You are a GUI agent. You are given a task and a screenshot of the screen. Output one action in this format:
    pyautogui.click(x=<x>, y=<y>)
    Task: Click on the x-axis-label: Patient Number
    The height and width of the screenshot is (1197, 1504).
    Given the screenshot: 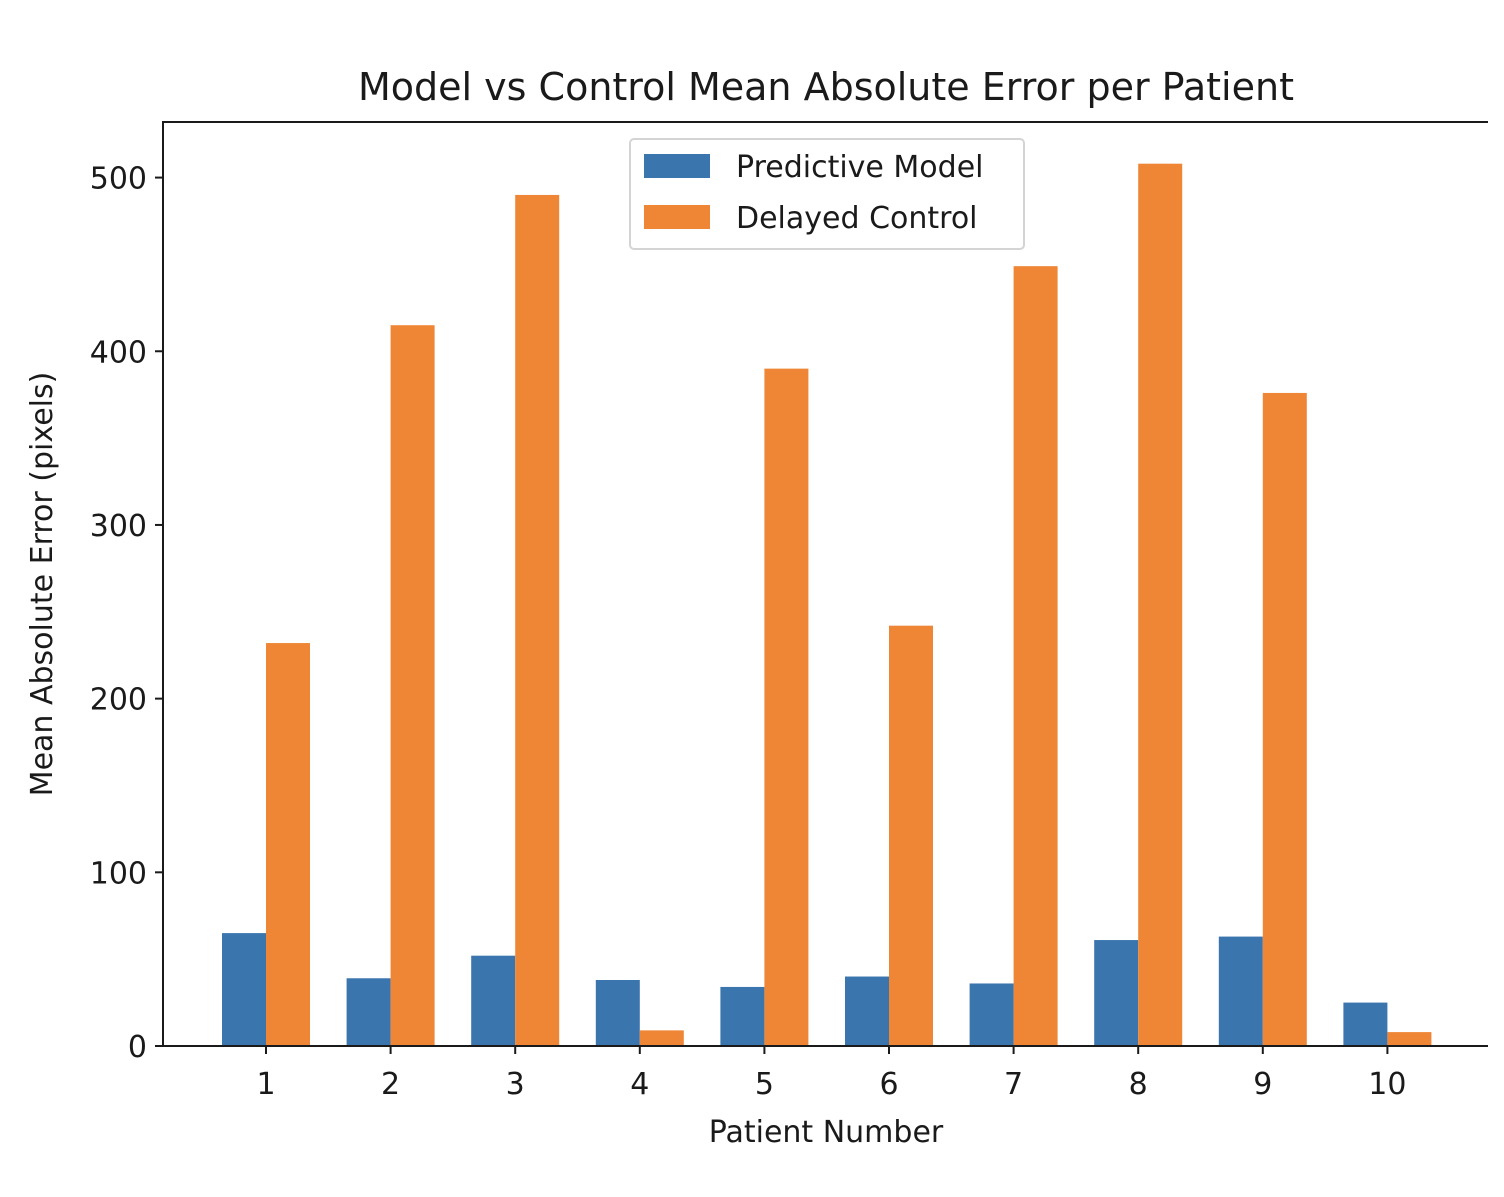 What is the action you would take?
    pyautogui.click(x=826, y=1132)
    